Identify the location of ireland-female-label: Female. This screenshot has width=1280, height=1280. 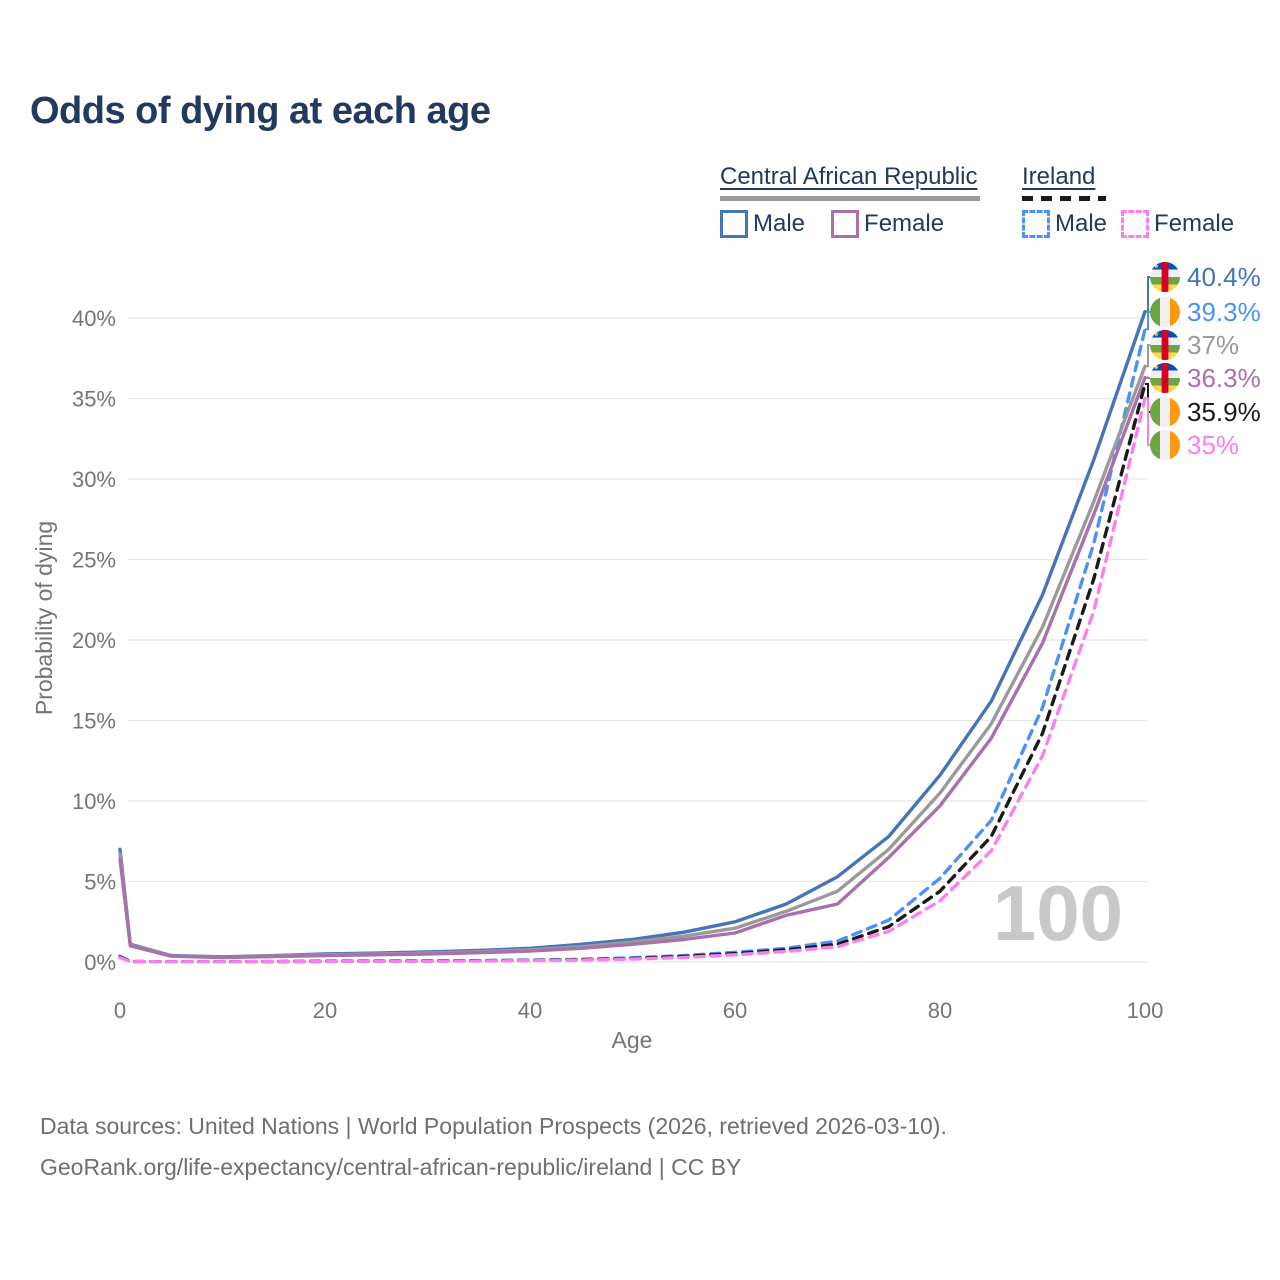
(1194, 223).